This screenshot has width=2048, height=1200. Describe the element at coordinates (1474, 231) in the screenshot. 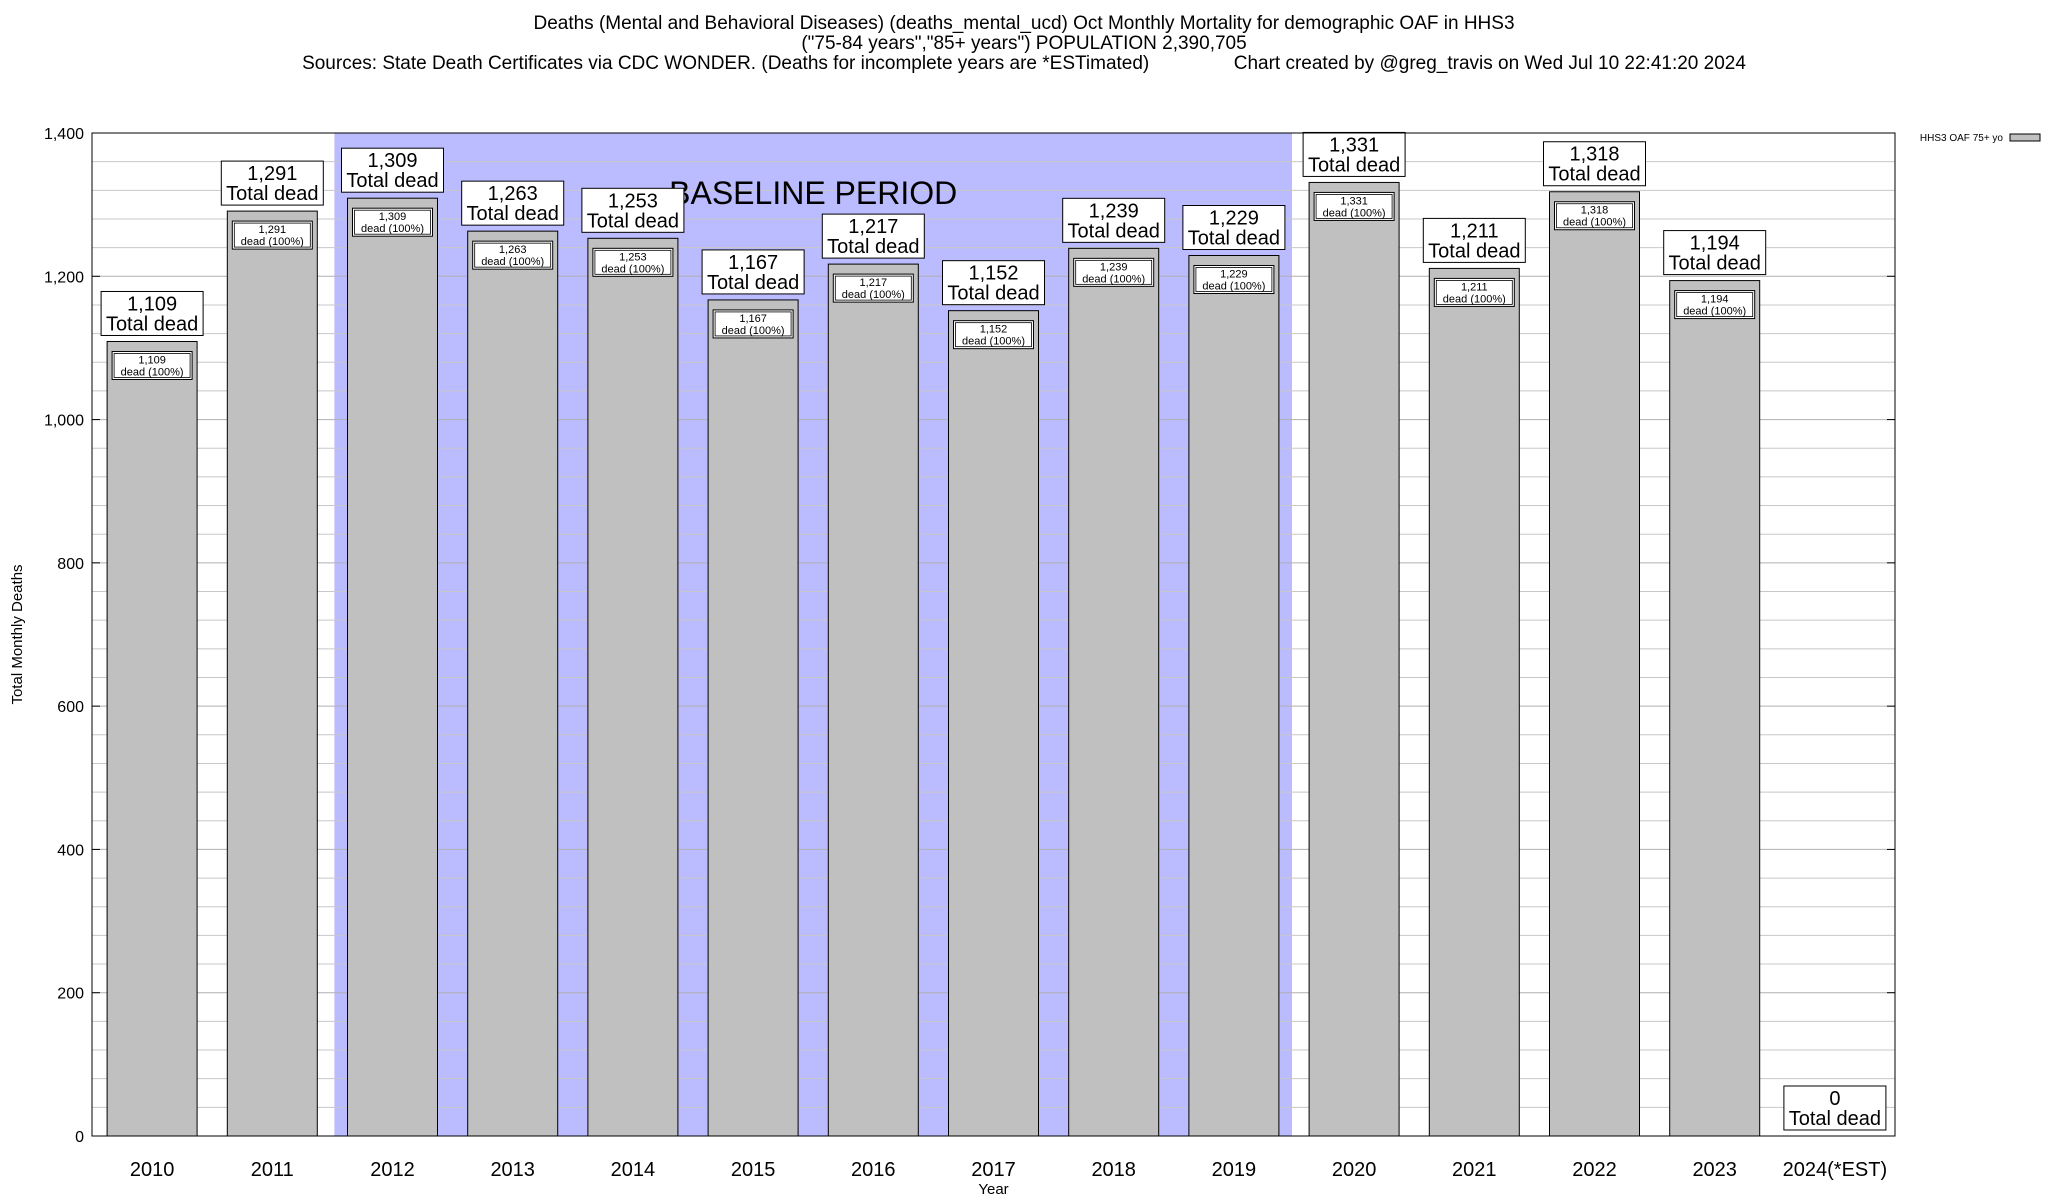

I see `bar-top-value: 1,211` at that location.